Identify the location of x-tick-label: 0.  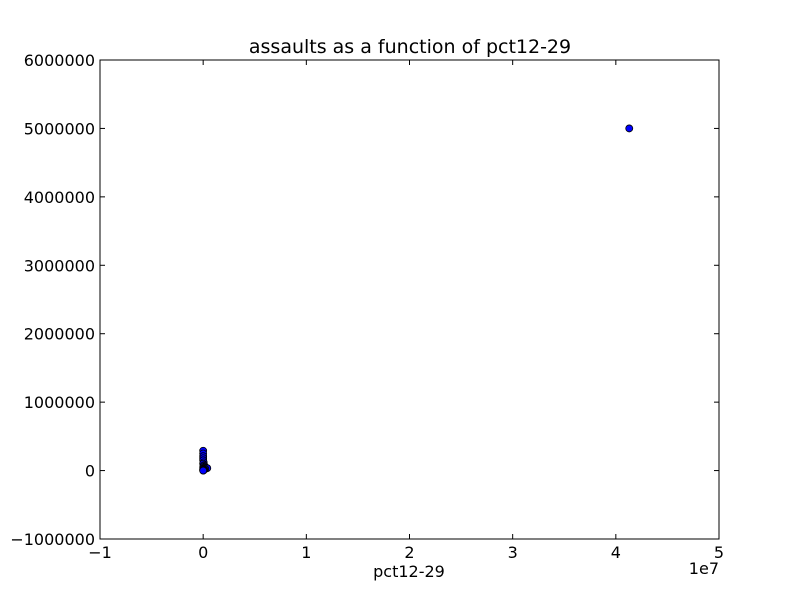
(203, 552).